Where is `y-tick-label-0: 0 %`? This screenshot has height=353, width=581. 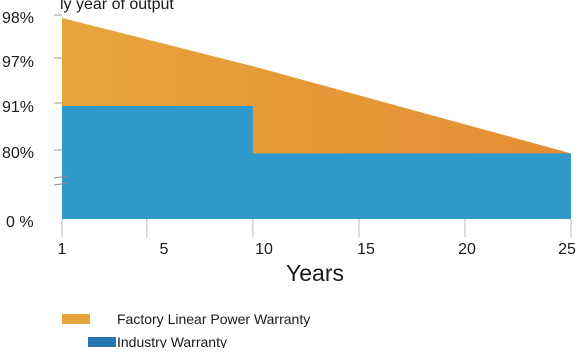
y-tick-label-0: 0 % is located at coordinates (20, 222).